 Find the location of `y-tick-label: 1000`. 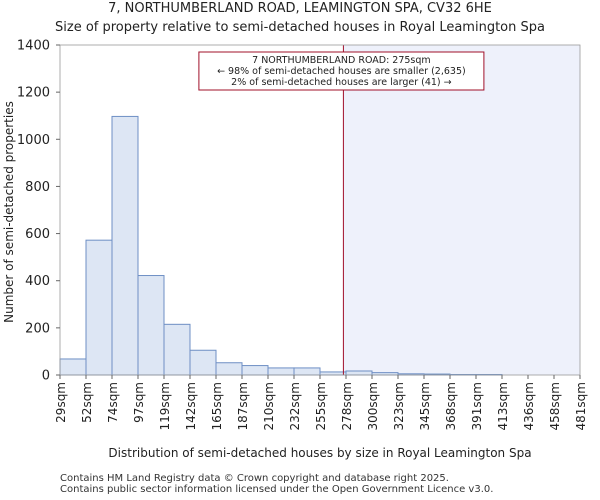

y-tick-label: 1000 is located at coordinates (33, 140).